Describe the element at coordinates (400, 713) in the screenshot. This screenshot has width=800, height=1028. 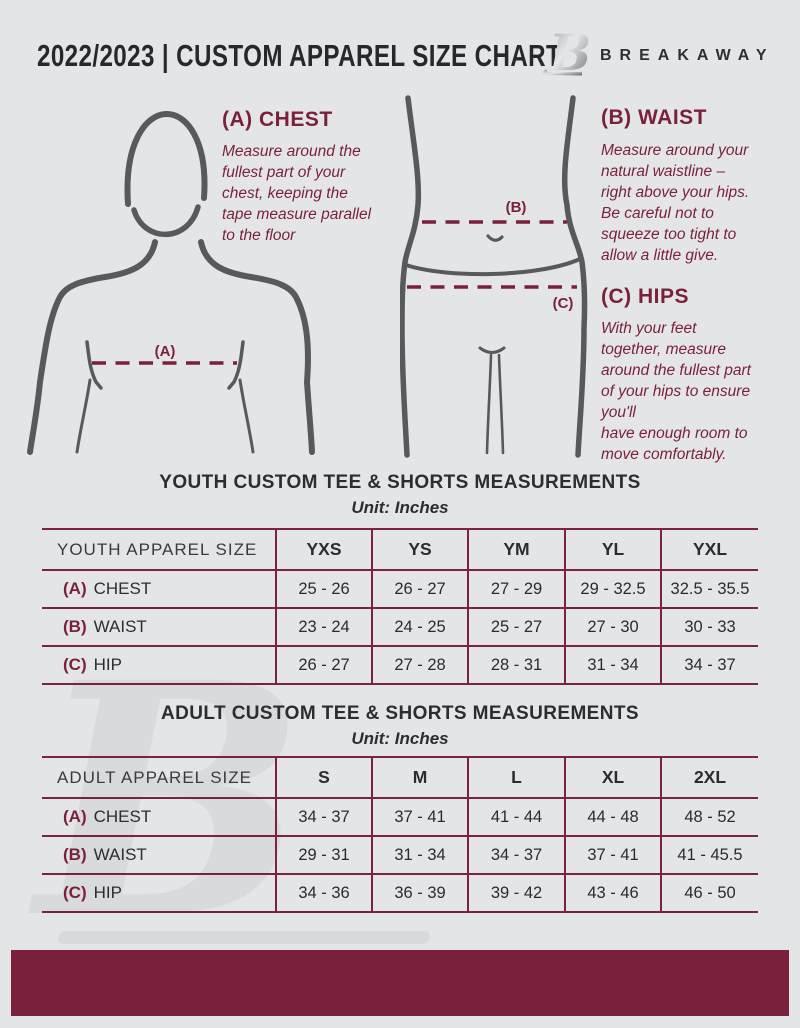
I see `adult-table-title: ADULT CUSTOM TEE & SHORTS MEASUREMENTS` at that location.